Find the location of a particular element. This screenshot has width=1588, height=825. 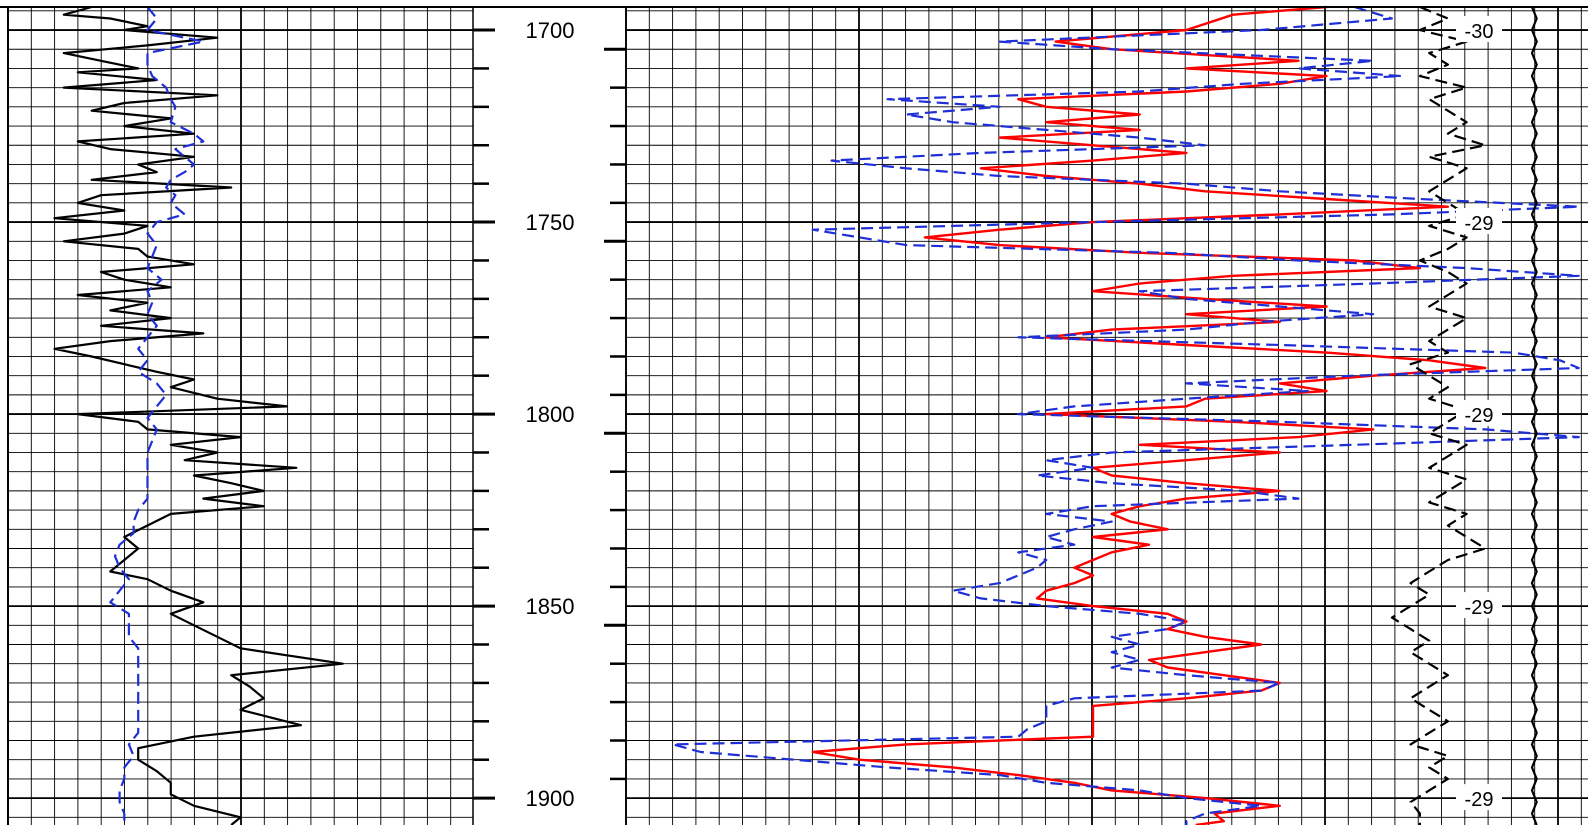

scale-label: -30 is located at coordinates (1479, 32).